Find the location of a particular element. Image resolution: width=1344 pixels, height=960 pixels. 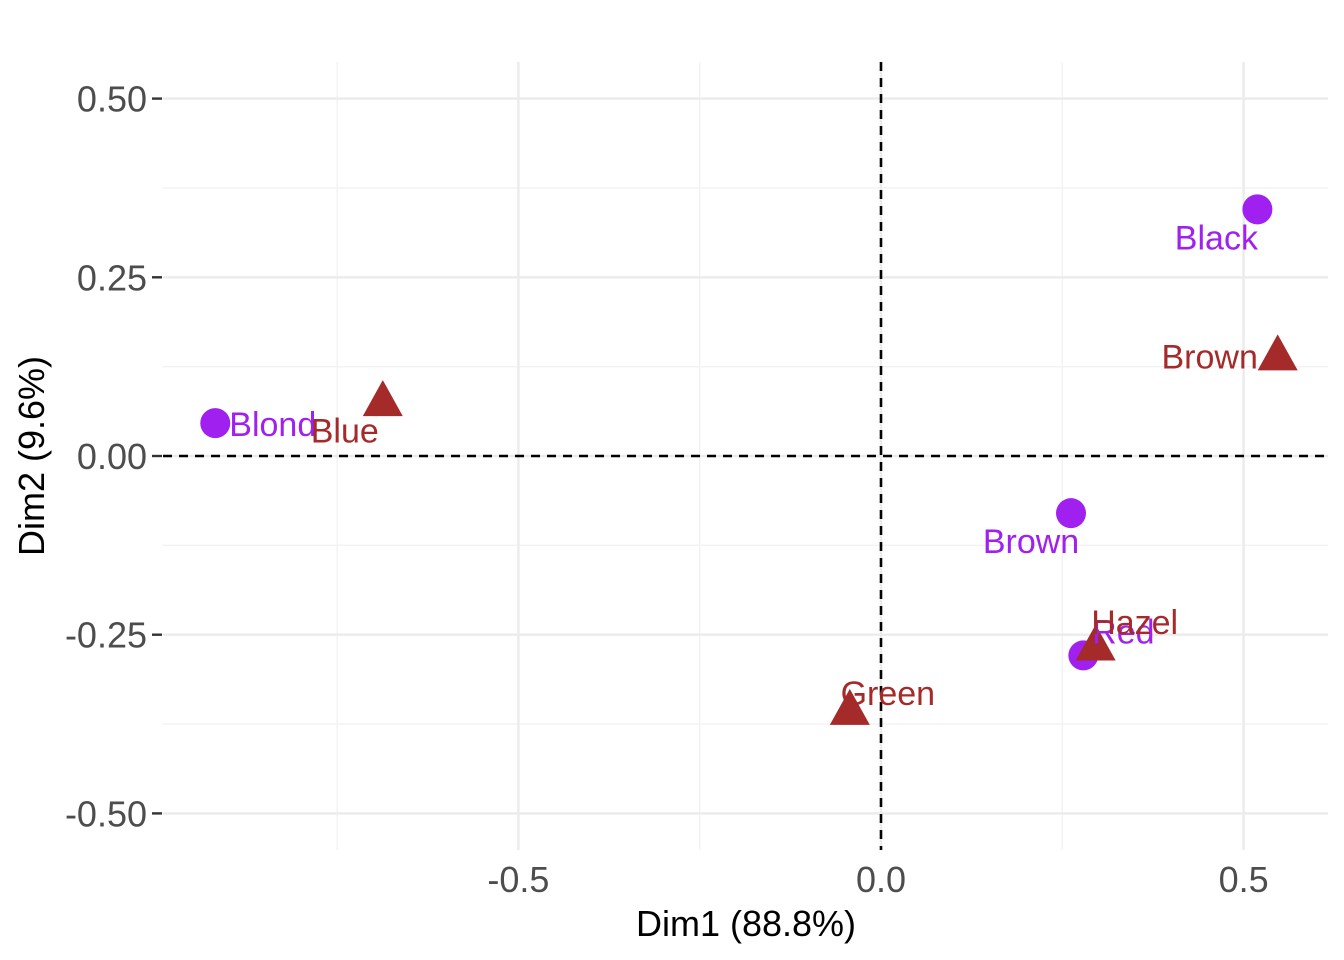

point-triangle-hazel is located at coordinates (1095, 642).